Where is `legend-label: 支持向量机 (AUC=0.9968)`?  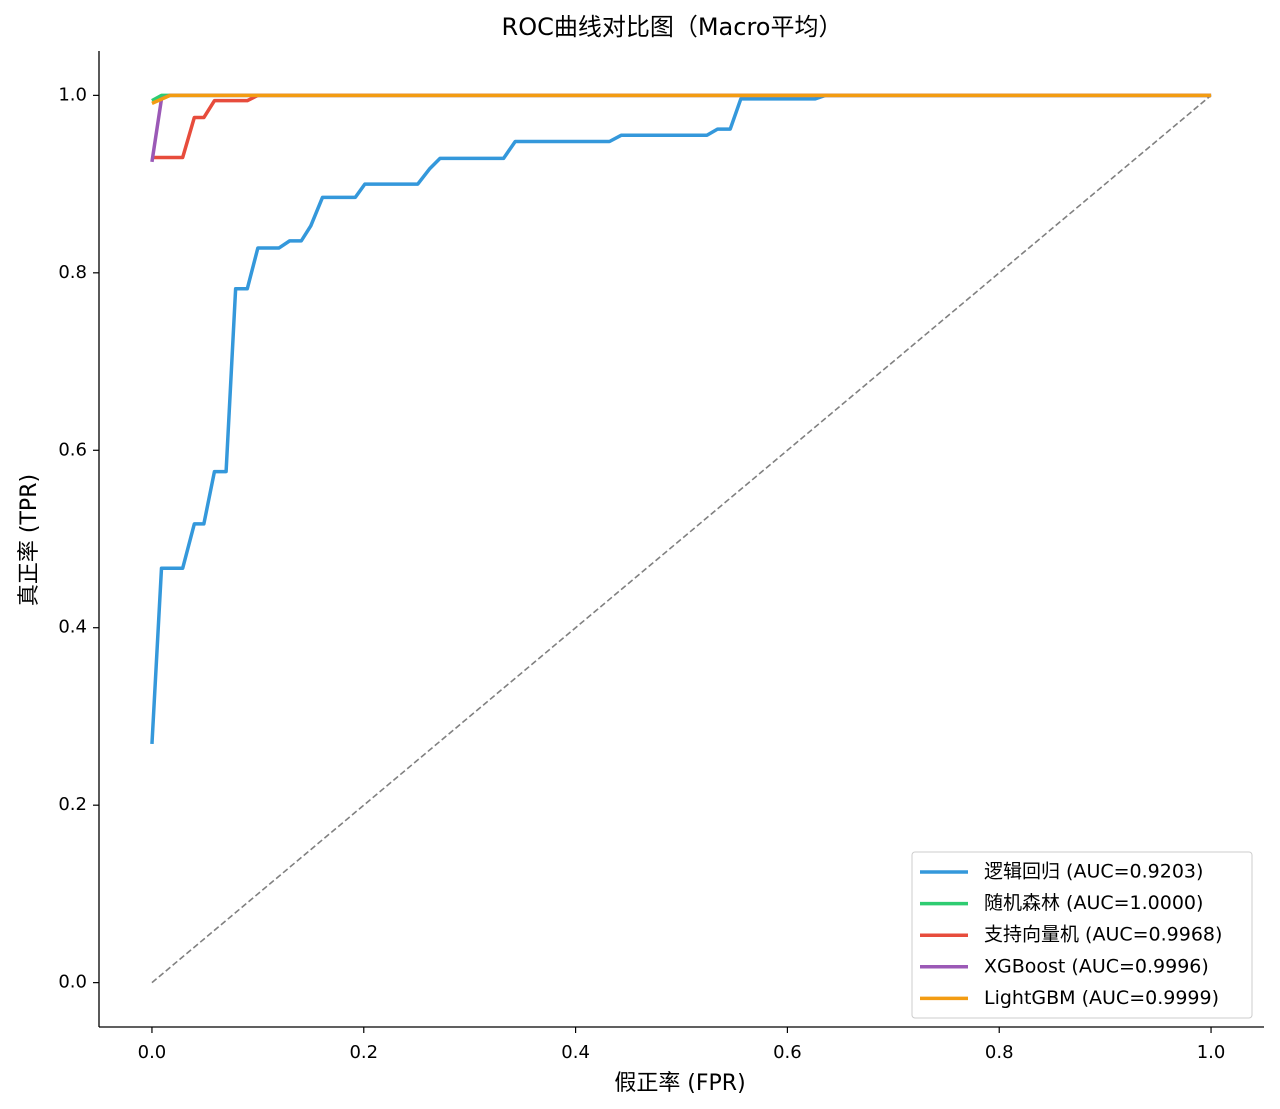 legend-label: 支持向量机 (AUC=0.9968) is located at coordinates (1103, 935).